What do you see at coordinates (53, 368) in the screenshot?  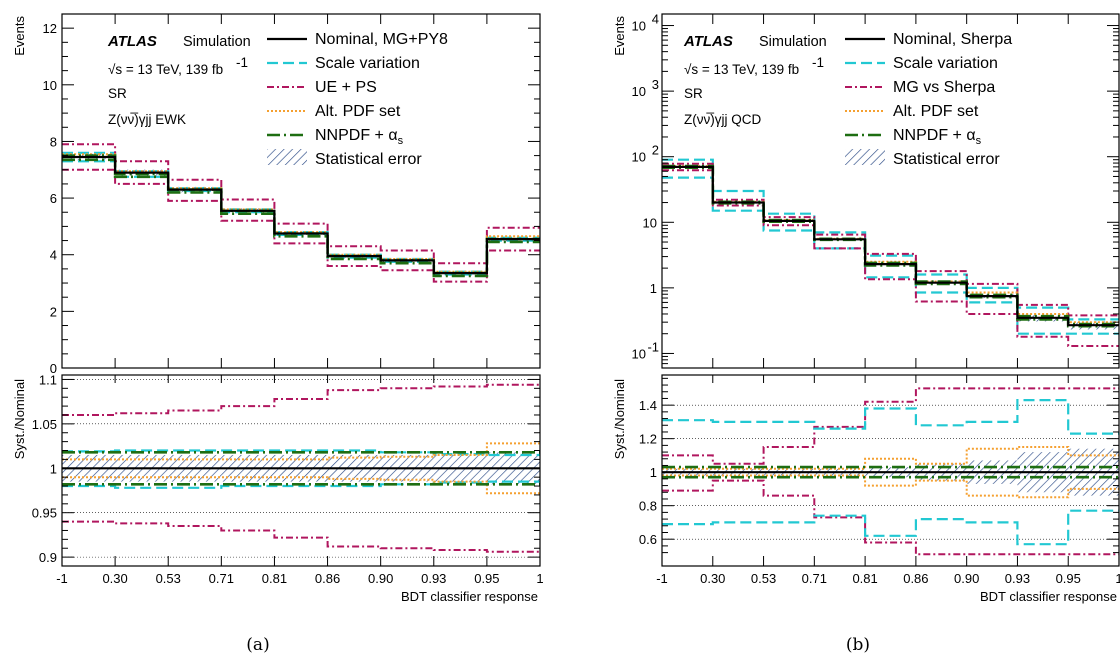 I see `y-tick-label: 0` at bounding box center [53, 368].